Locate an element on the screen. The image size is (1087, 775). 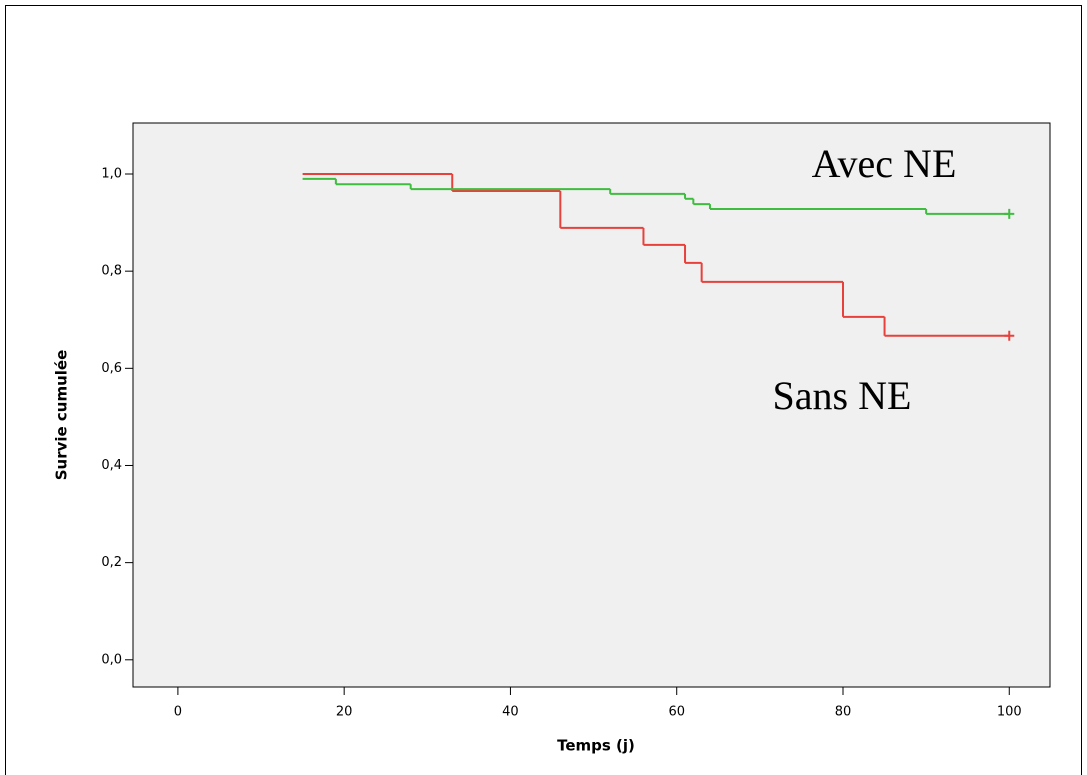
y-tick-label: 0,0 is located at coordinates (111, 659).